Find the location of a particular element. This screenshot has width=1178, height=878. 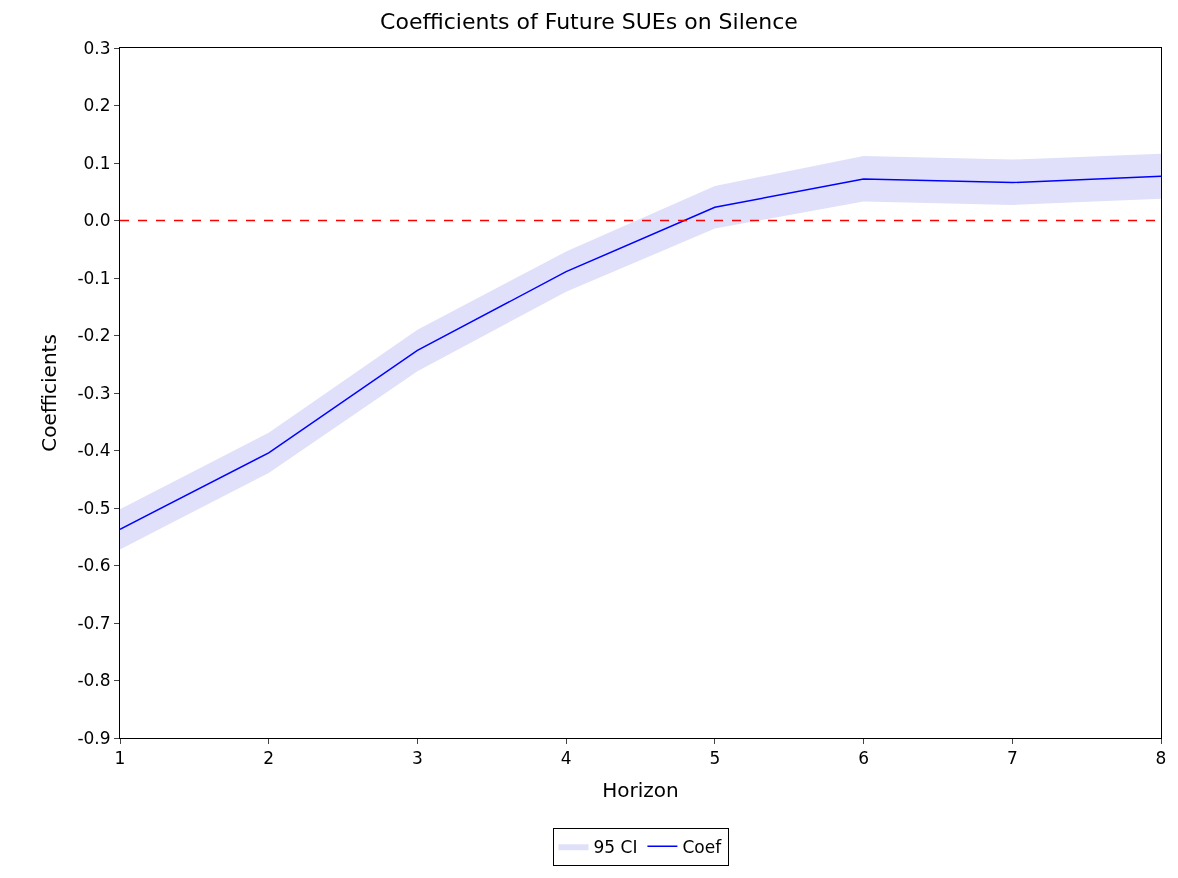

legend-label: Coef is located at coordinates (702, 846).